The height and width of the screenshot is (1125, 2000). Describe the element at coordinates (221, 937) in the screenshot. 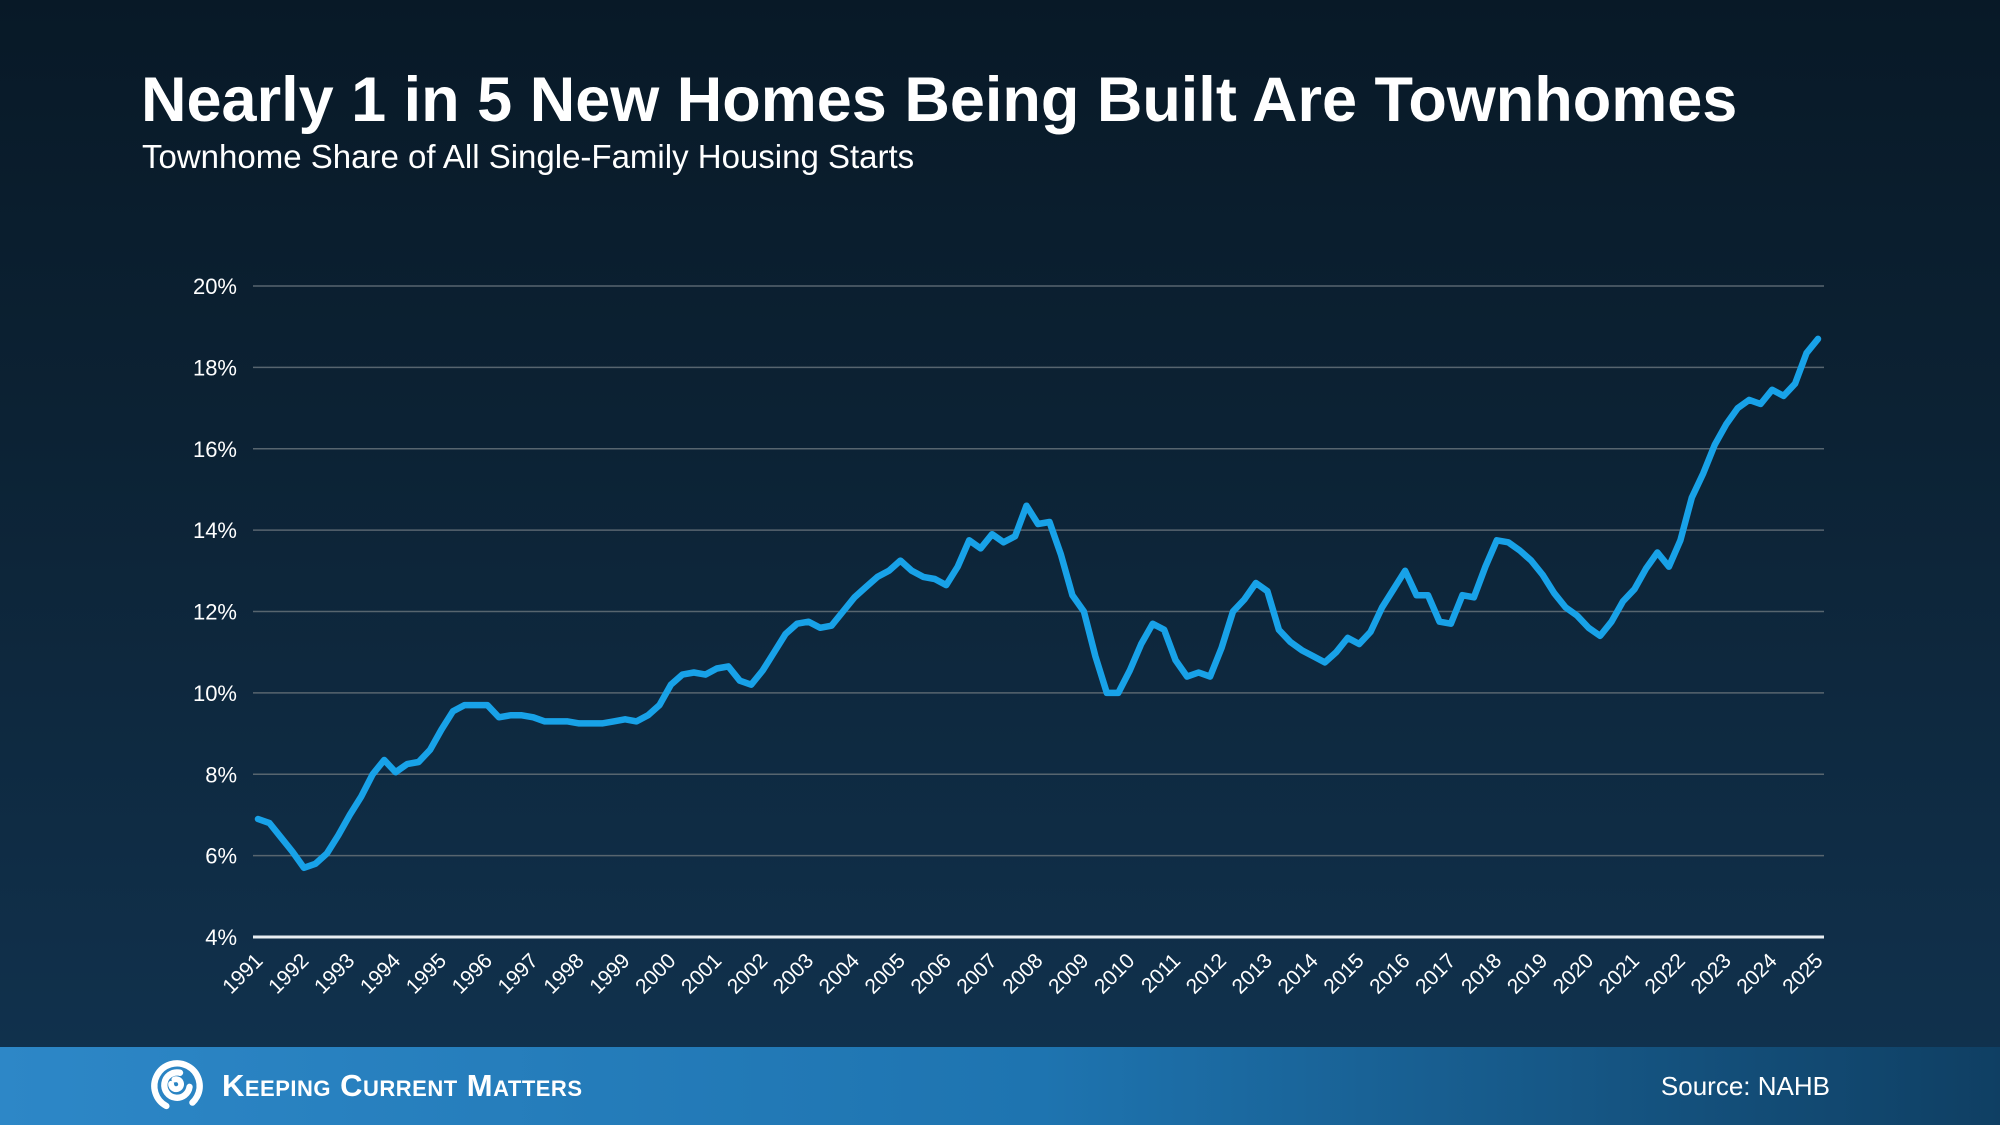

I see `y-tick-label: 4%` at that location.